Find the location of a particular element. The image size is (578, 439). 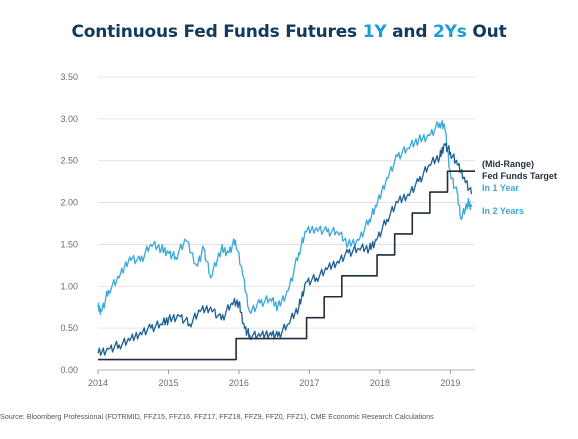

y-tick-label: 3.50 is located at coordinates (69, 77).